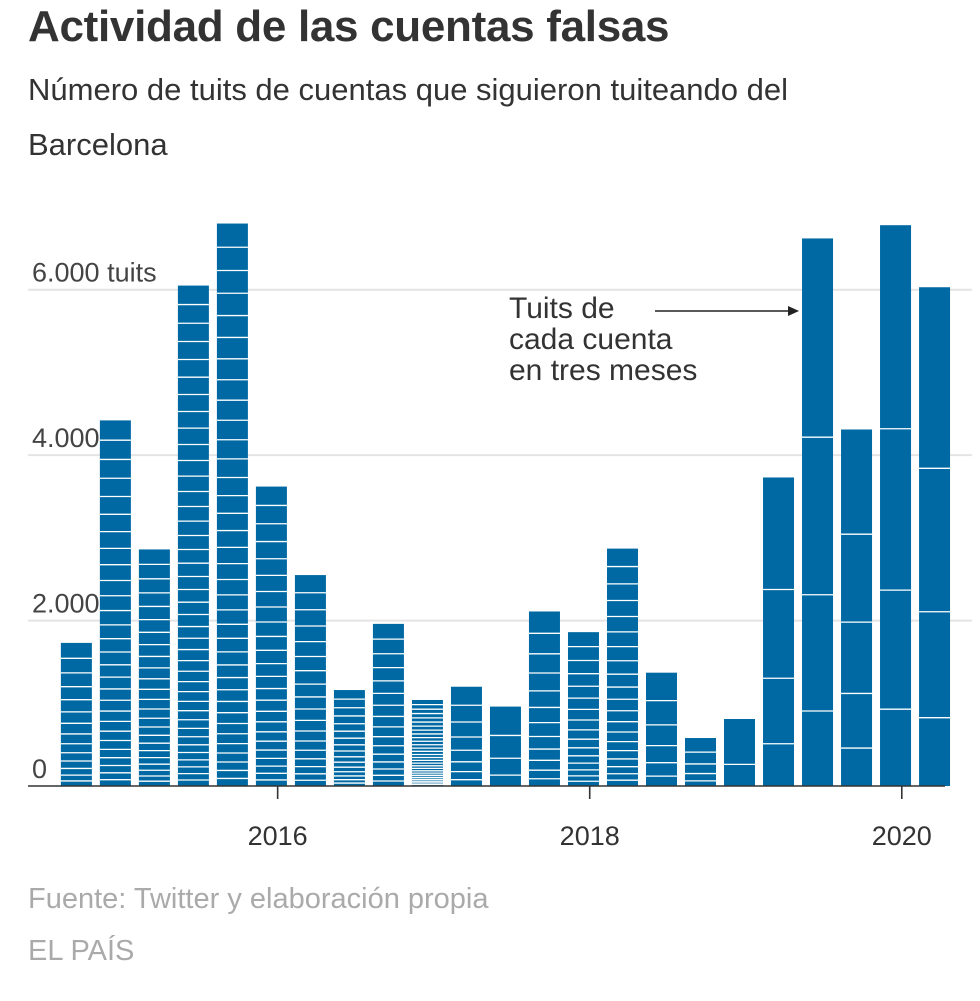 The image size is (980, 1001). Describe the element at coordinates (562, 308) in the screenshot. I see `annotation-line: Tuits de` at that location.